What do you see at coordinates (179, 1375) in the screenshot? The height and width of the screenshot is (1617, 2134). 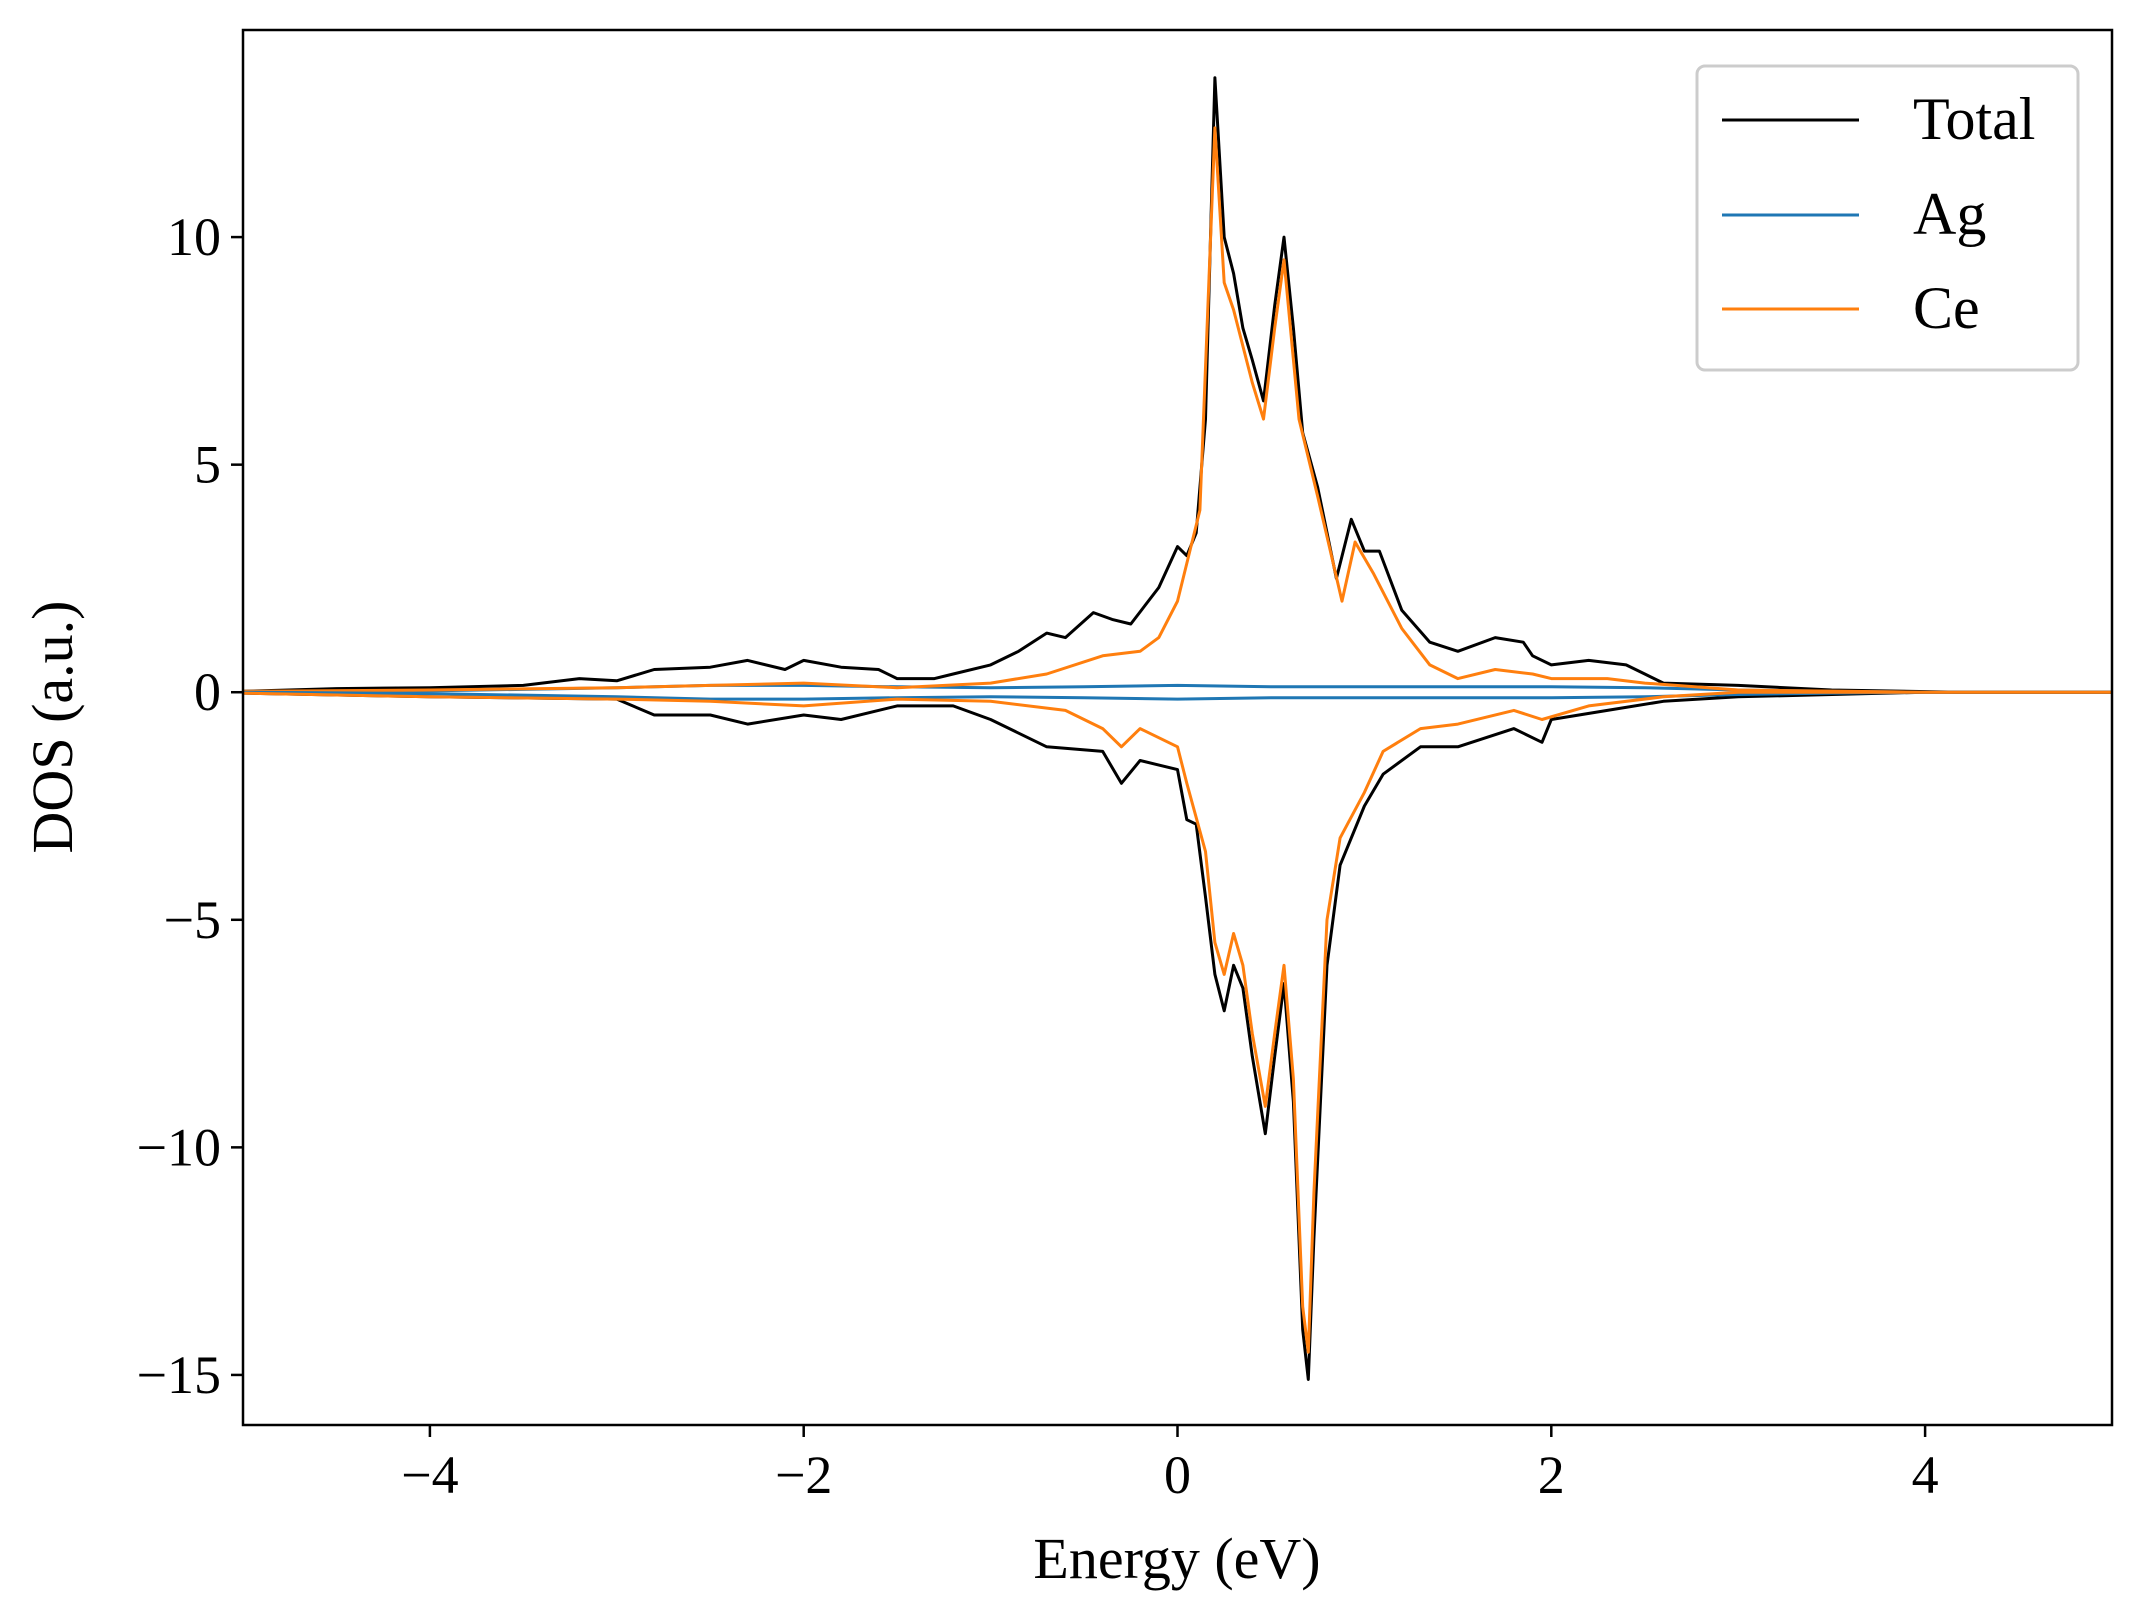 I see `y-tick-label: −15` at bounding box center [179, 1375].